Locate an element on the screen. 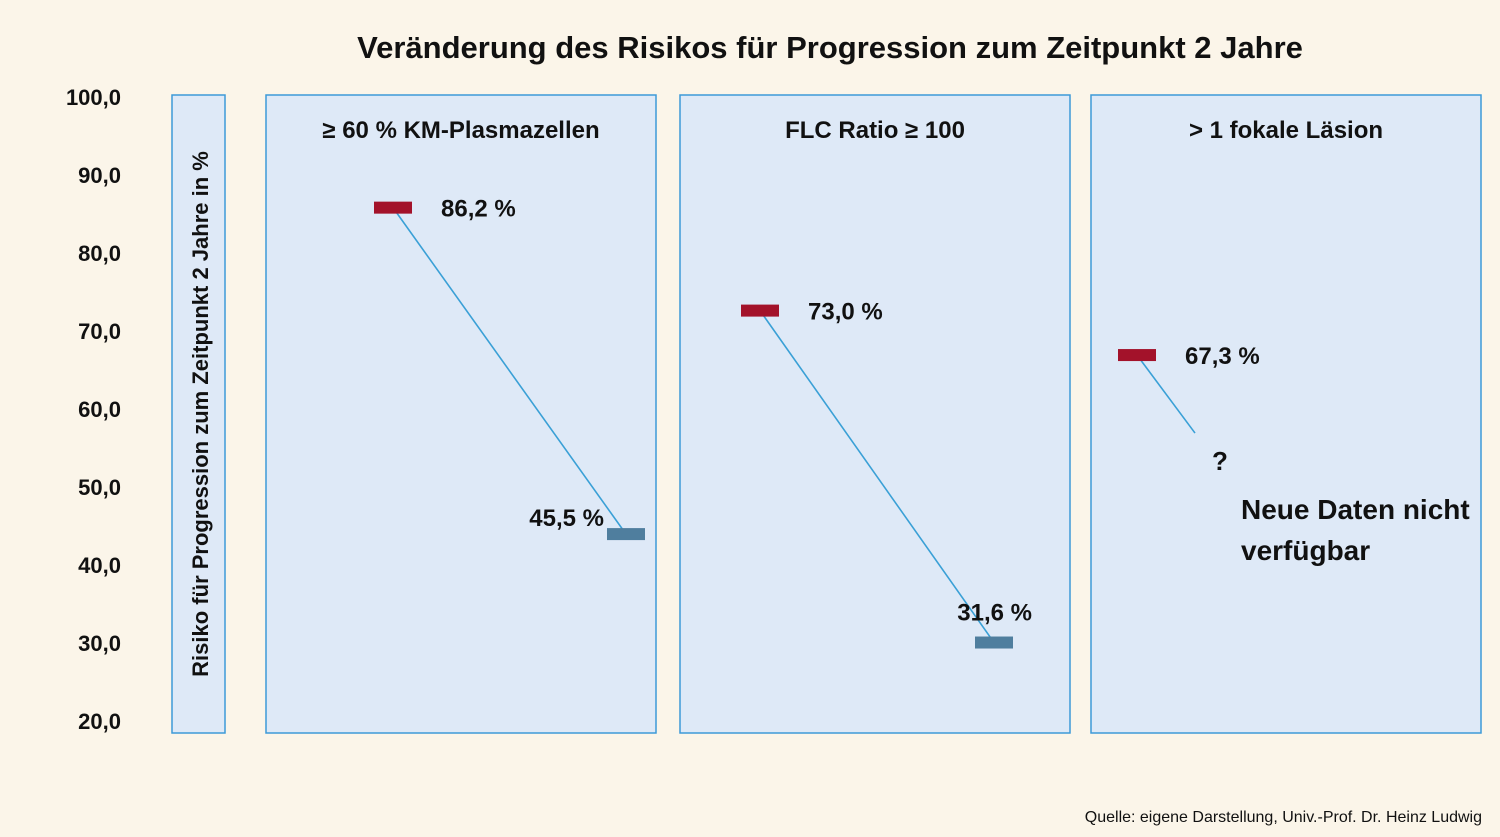 The width and height of the screenshot is (1500, 837). y-tick-label: 60,0 is located at coordinates (99, 409).